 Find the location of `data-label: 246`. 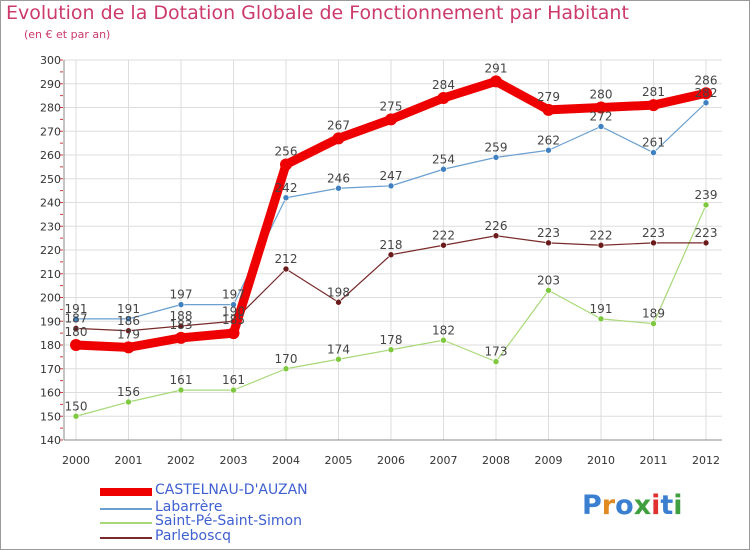

data-label: 246 is located at coordinates (338, 178).